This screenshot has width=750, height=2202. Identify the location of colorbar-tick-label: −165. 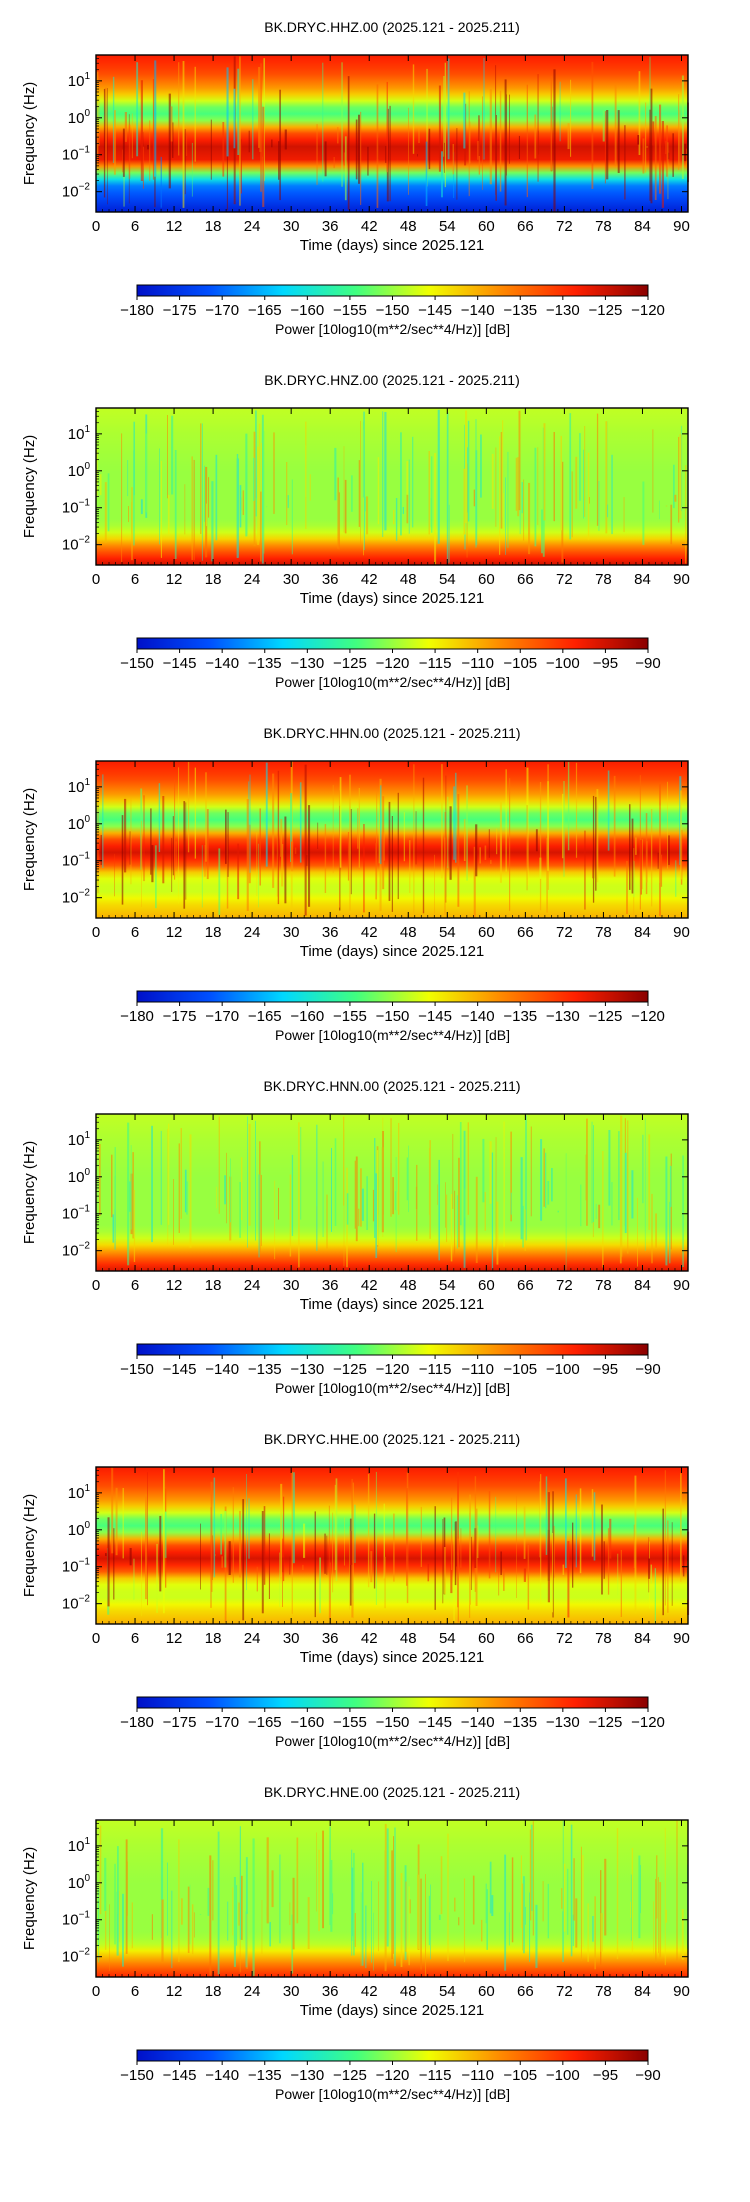
(265, 1722).